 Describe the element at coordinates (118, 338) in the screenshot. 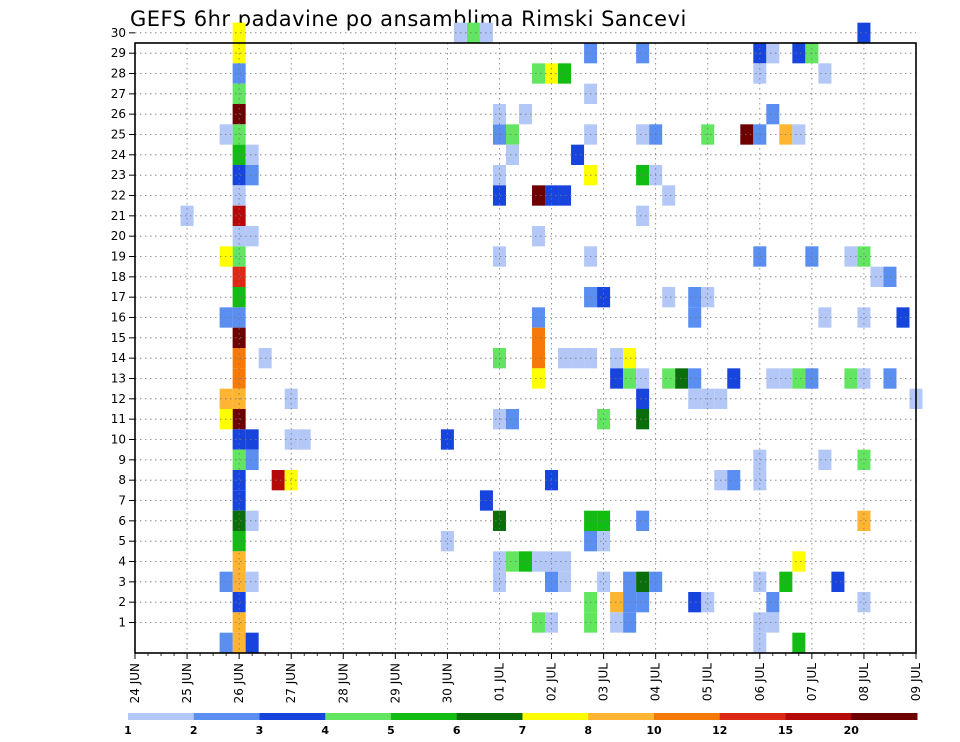

I see `y-tick-label: 15` at that location.